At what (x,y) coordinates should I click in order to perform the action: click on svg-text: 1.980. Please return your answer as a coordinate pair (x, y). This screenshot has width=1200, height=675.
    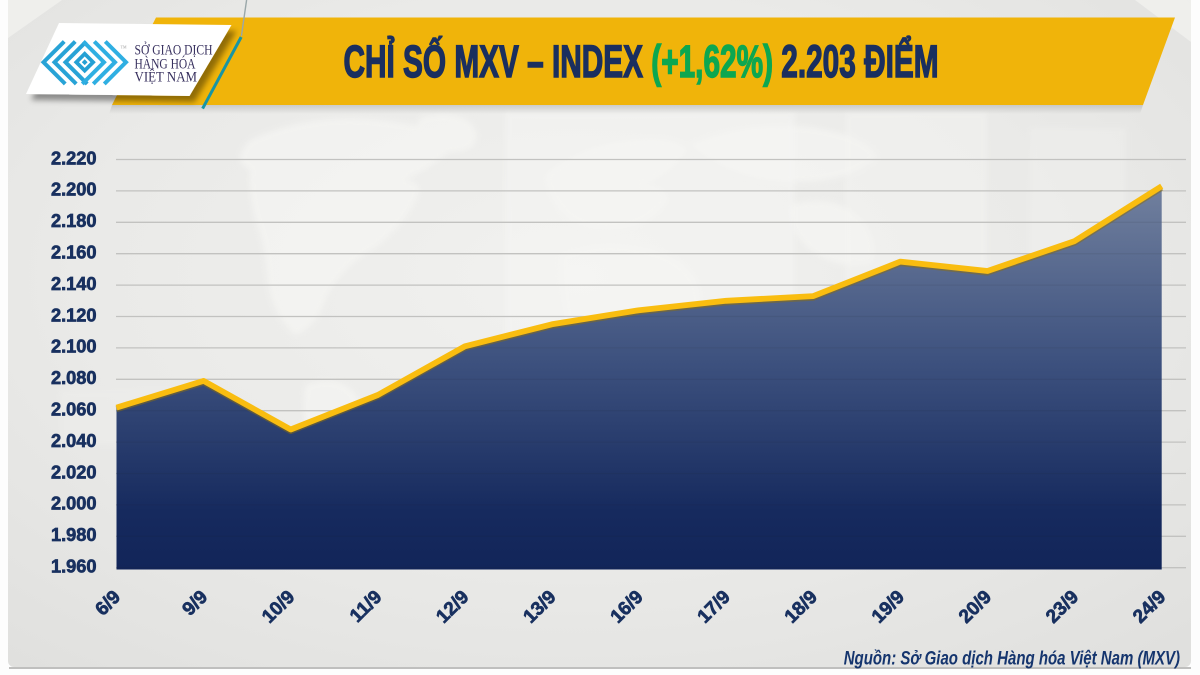
    Looking at the image, I should click on (74, 535).